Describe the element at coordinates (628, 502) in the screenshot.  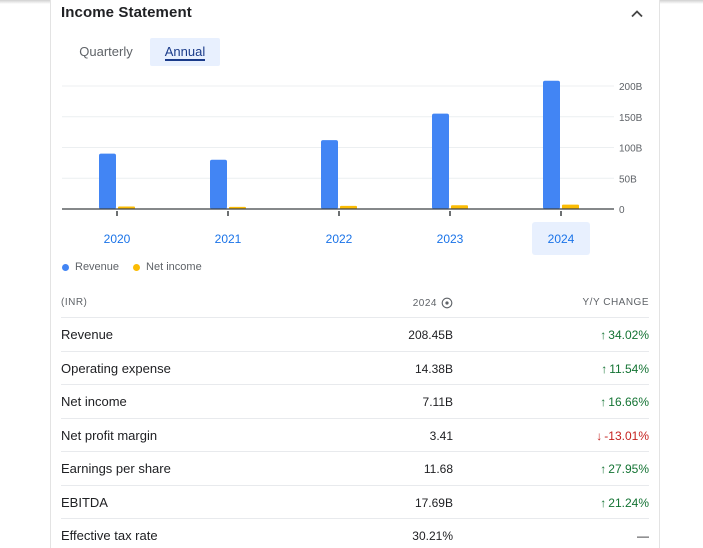
I see `row-change-value: 21.24%` at that location.